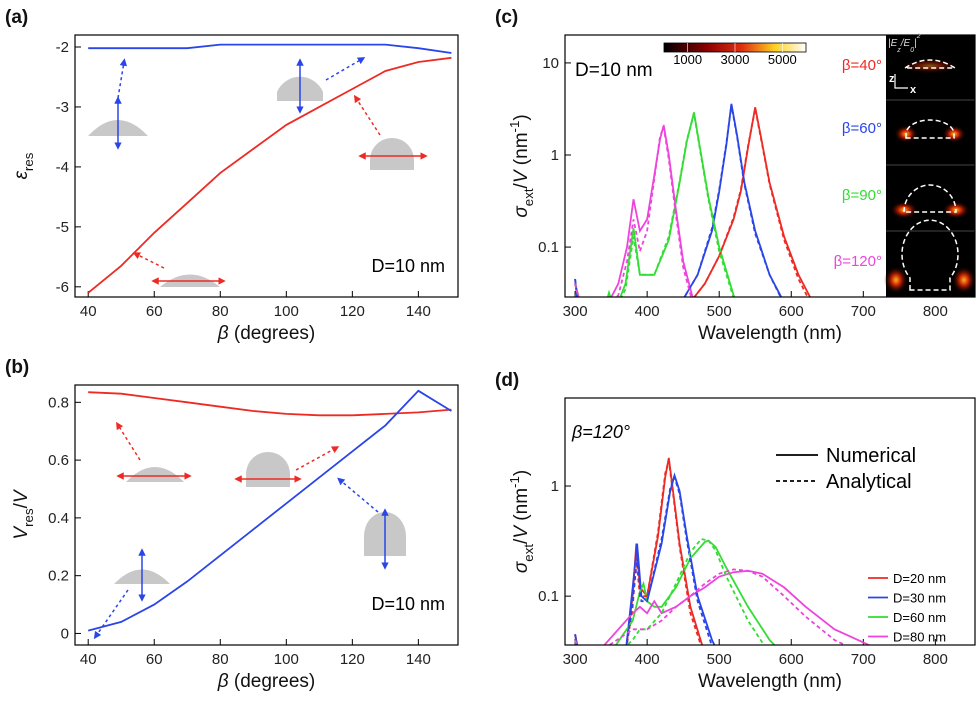 The image size is (979, 722). What do you see at coordinates (223, 681) in the screenshot?
I see `x-axis-label-part: β` at bounding box center [223, 681].